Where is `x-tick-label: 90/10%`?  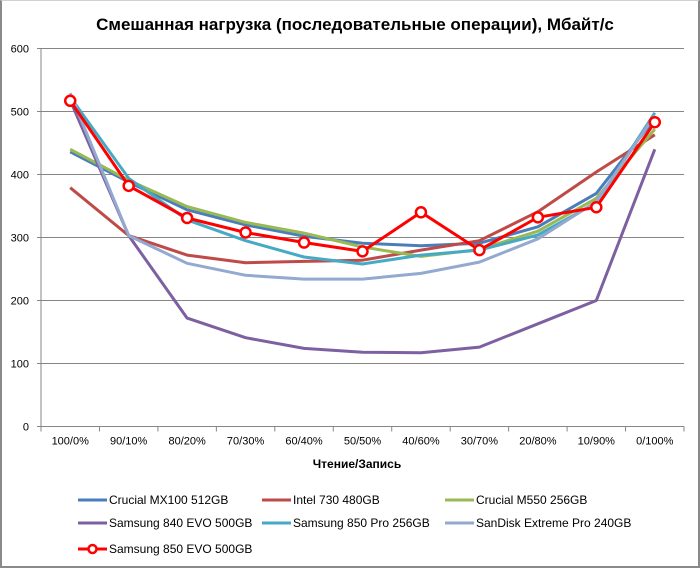
x-tick-label: 90/10% is located at coordinates (129, 442).